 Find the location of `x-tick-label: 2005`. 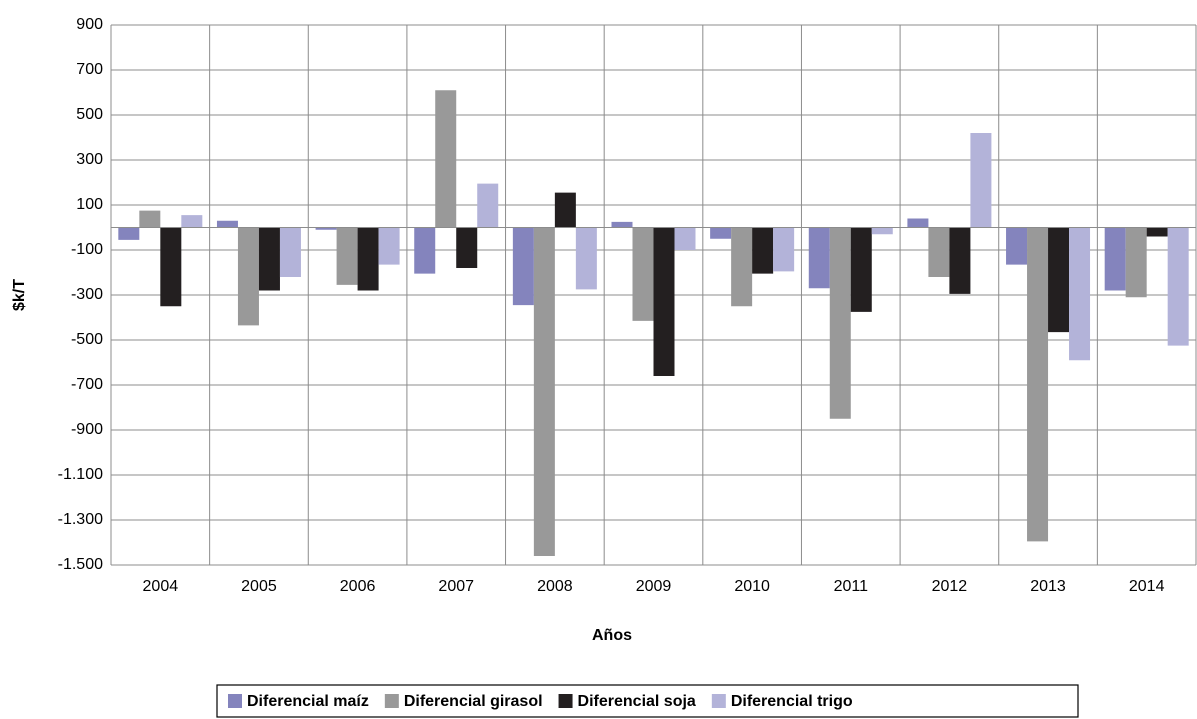

x-tick-label: 2005 is located at coordinates (259, 586).